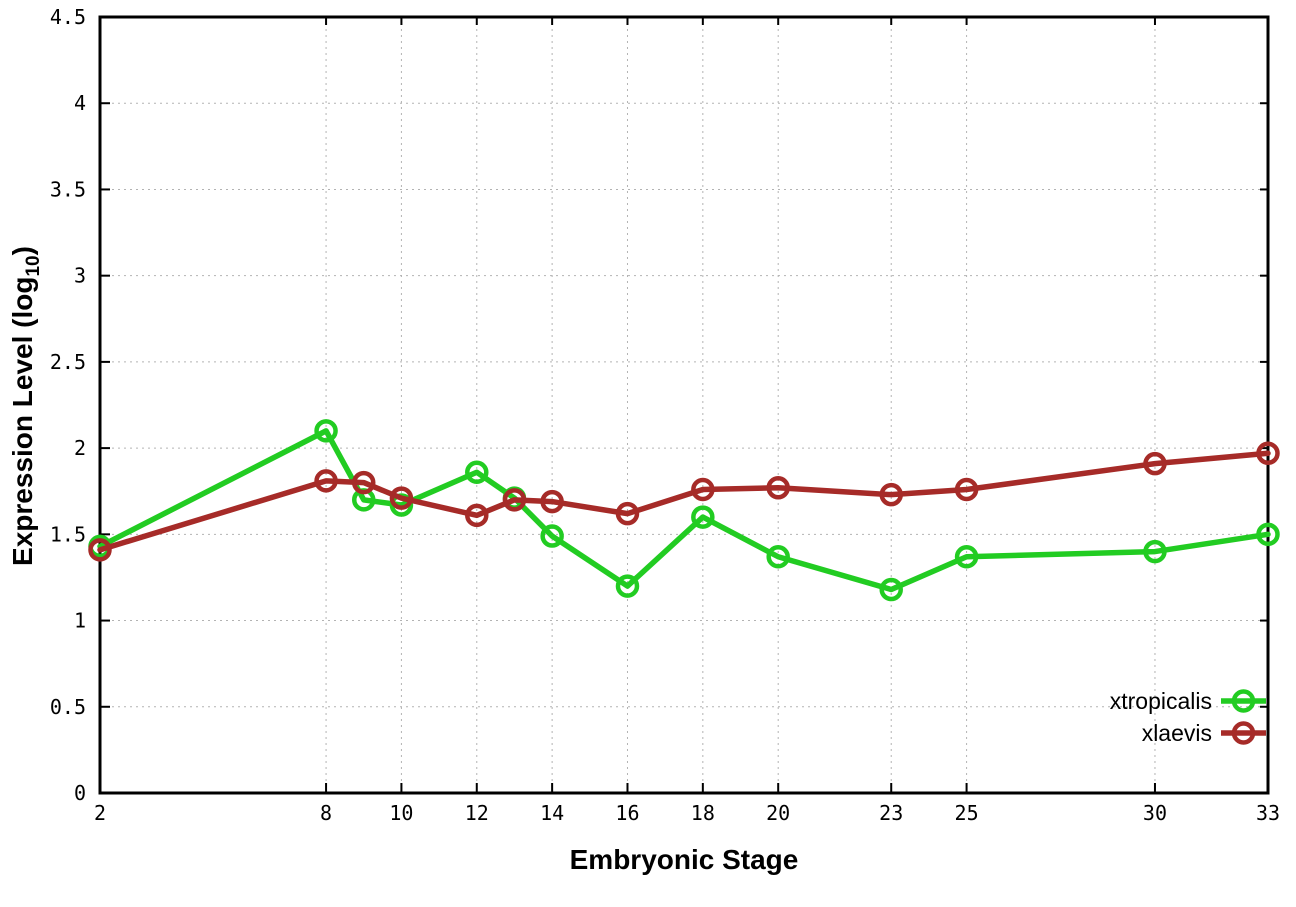 Image resolution: width=1296 pixels, height=907 pixels. Describe the element at coordinates (477, 813) in the screenshot. I see `x-tick-label: 12` at that location.